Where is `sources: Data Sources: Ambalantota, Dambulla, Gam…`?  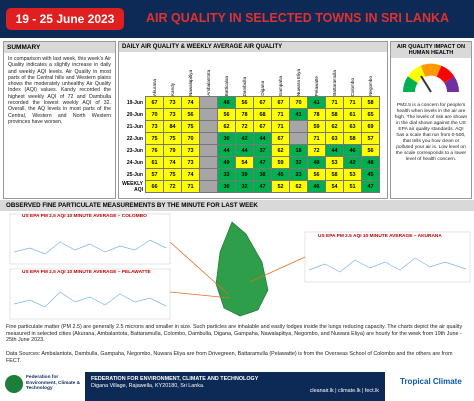
sources: Data Sources: Ambalantota, Dambulla, Gam… is located at coordinates (229, 357).